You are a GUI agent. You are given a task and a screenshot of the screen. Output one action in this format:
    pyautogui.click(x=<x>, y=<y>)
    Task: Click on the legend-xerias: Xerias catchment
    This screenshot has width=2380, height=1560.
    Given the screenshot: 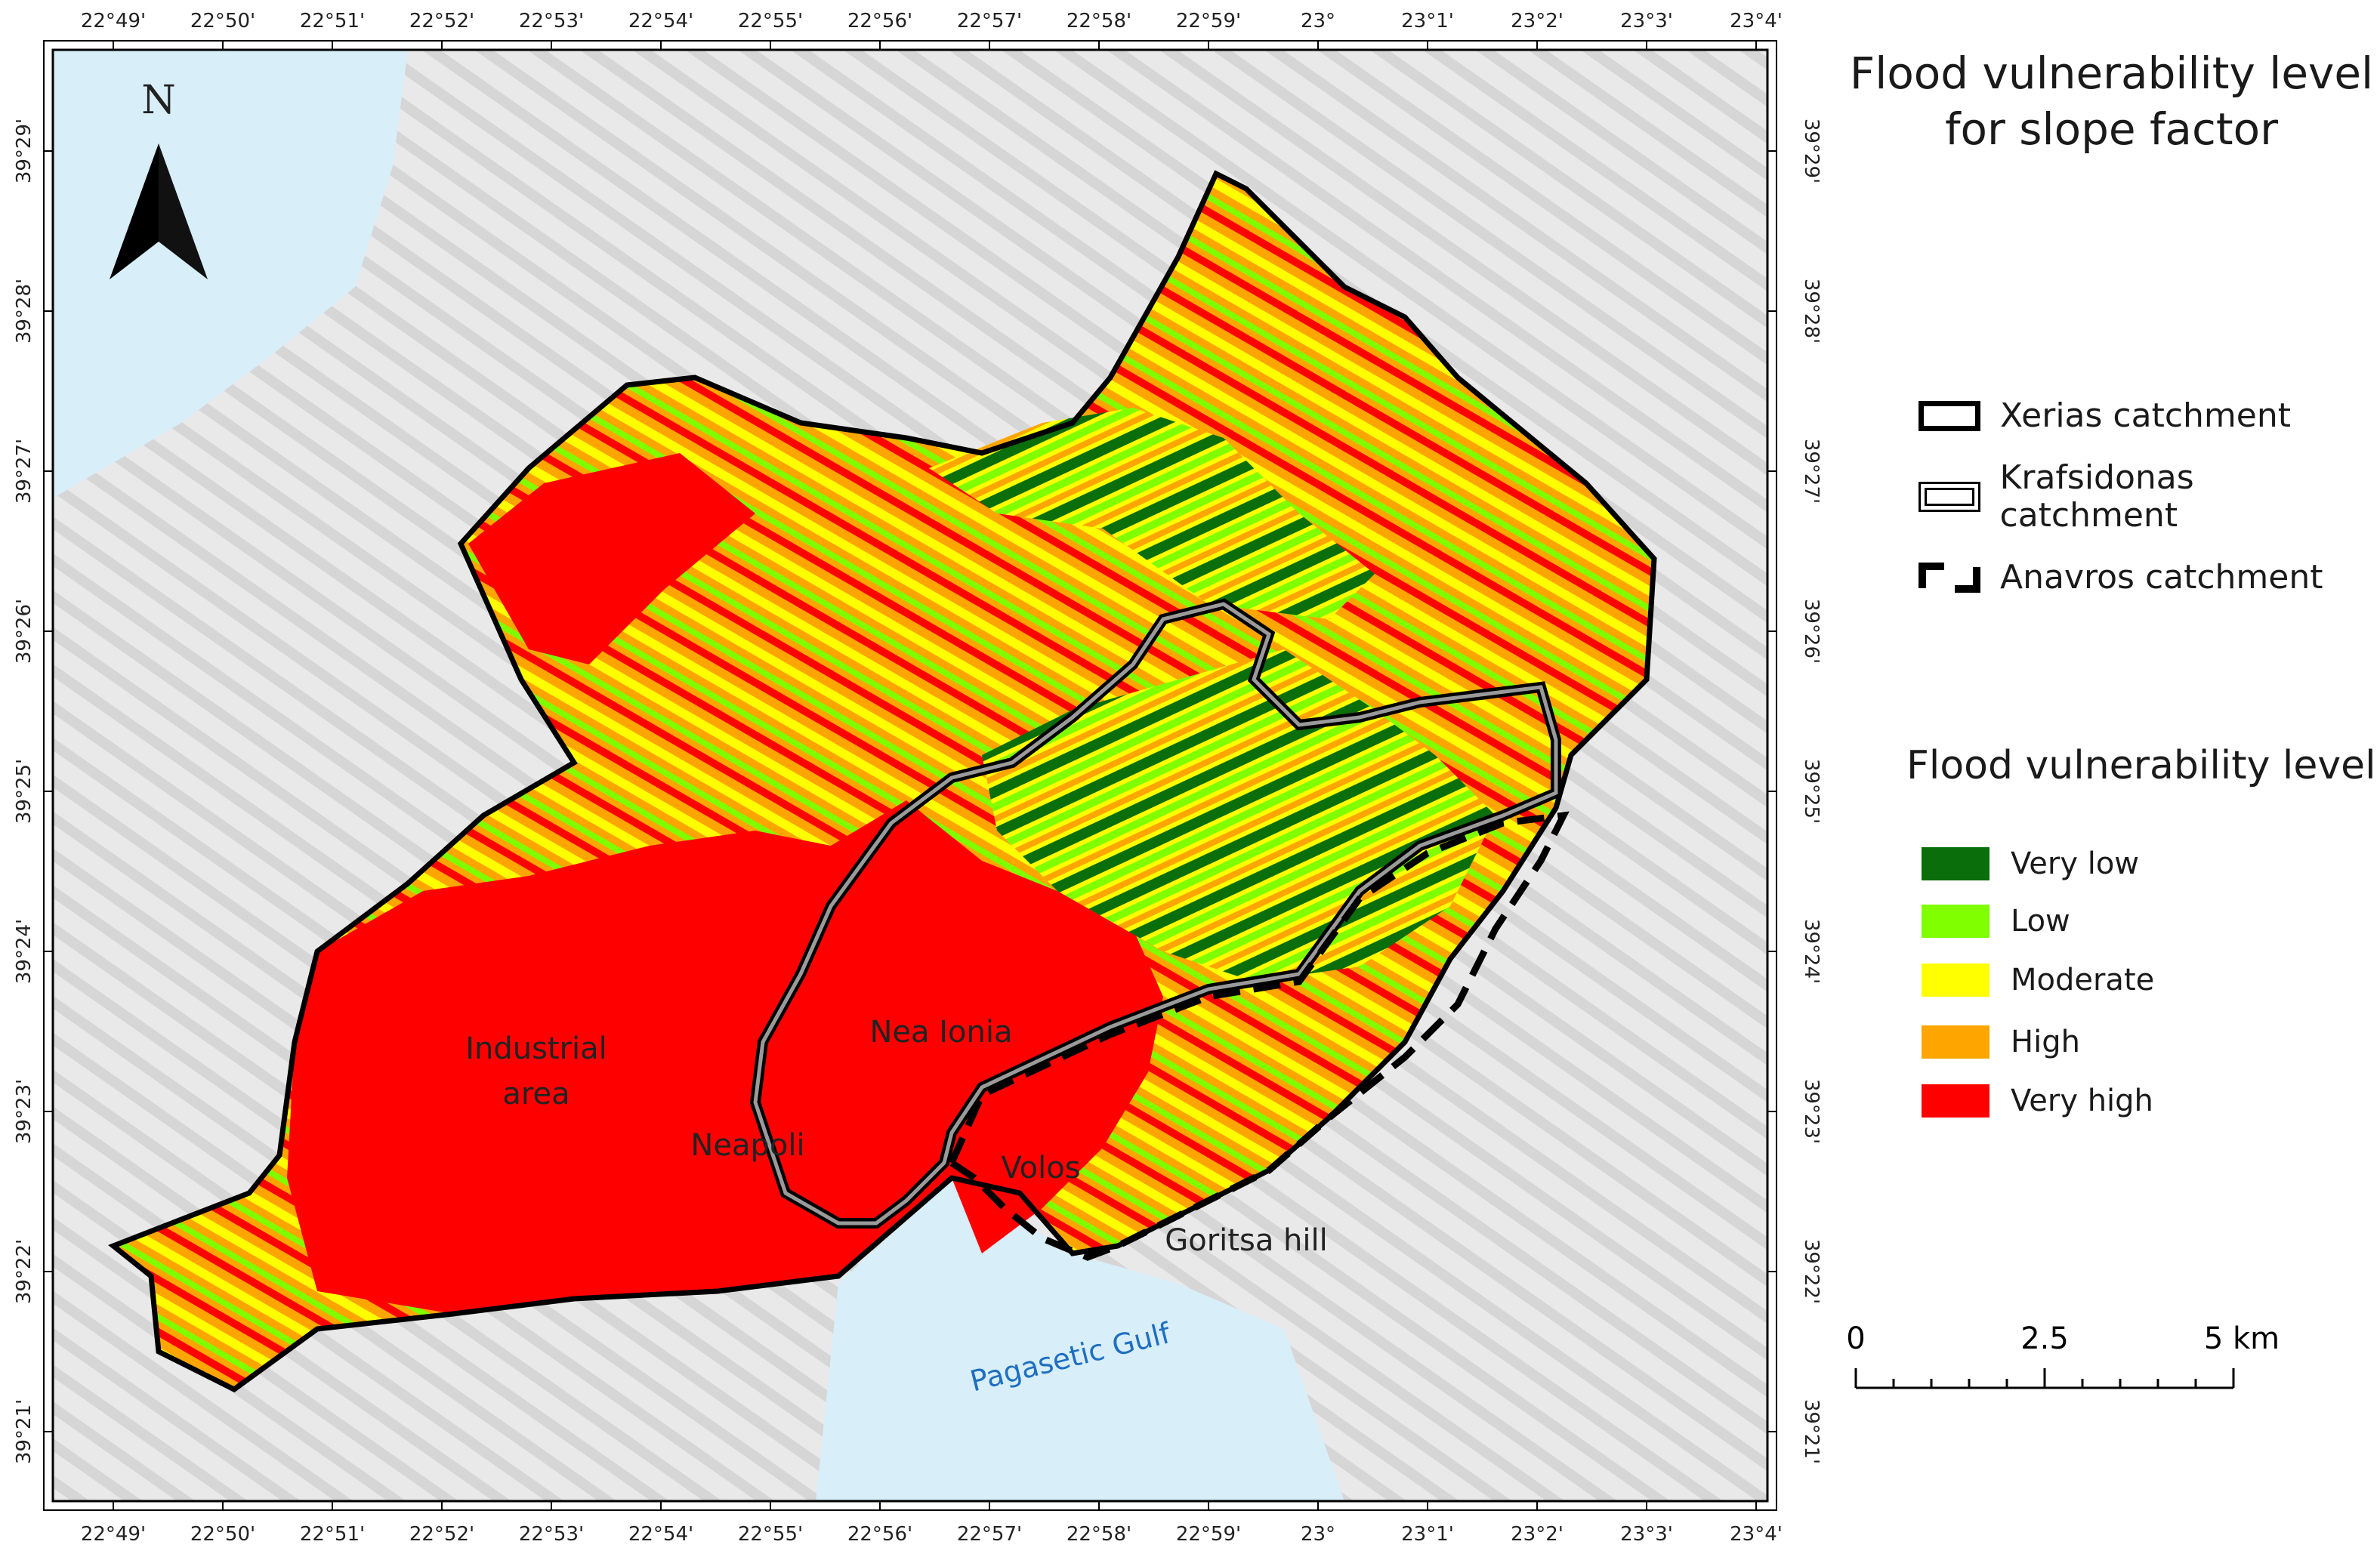 What is the action you would take?
    pyautogui.click(x=2105, y=416)
    